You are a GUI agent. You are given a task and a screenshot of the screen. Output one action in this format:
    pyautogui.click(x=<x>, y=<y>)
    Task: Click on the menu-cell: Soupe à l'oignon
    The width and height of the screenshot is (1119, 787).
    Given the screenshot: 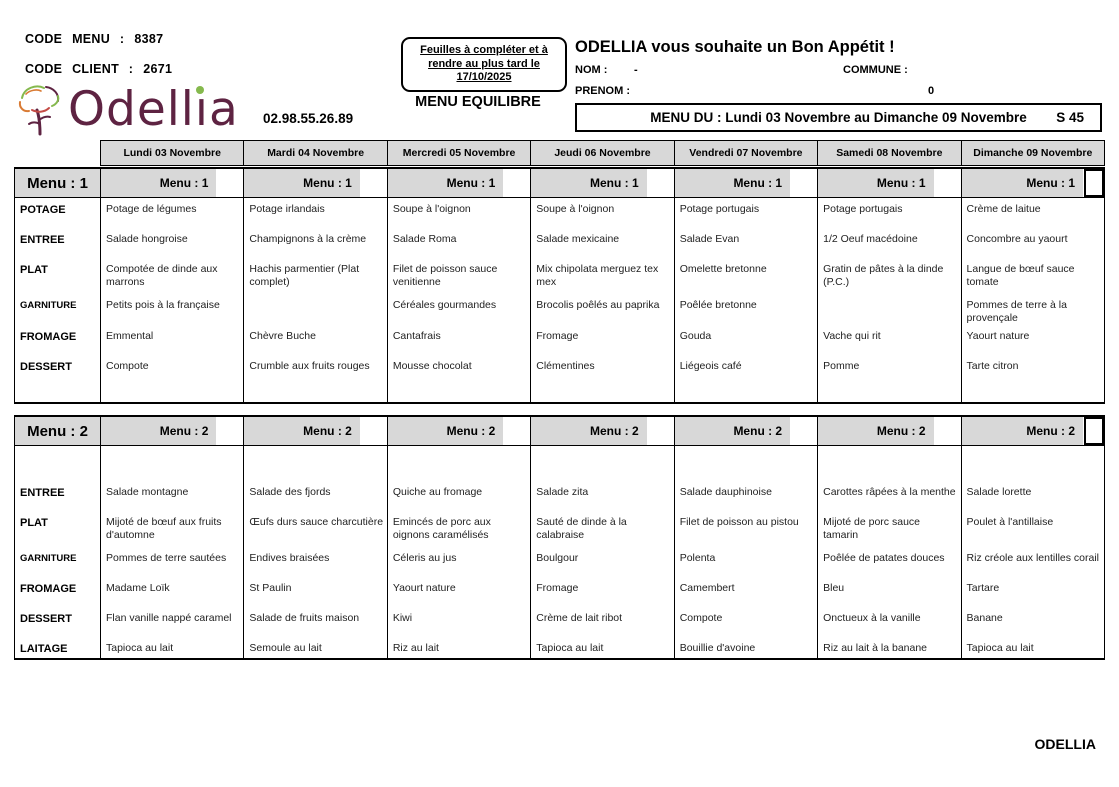 What is the action you would take?
    pyautogui.click(x=458, y=212)
    